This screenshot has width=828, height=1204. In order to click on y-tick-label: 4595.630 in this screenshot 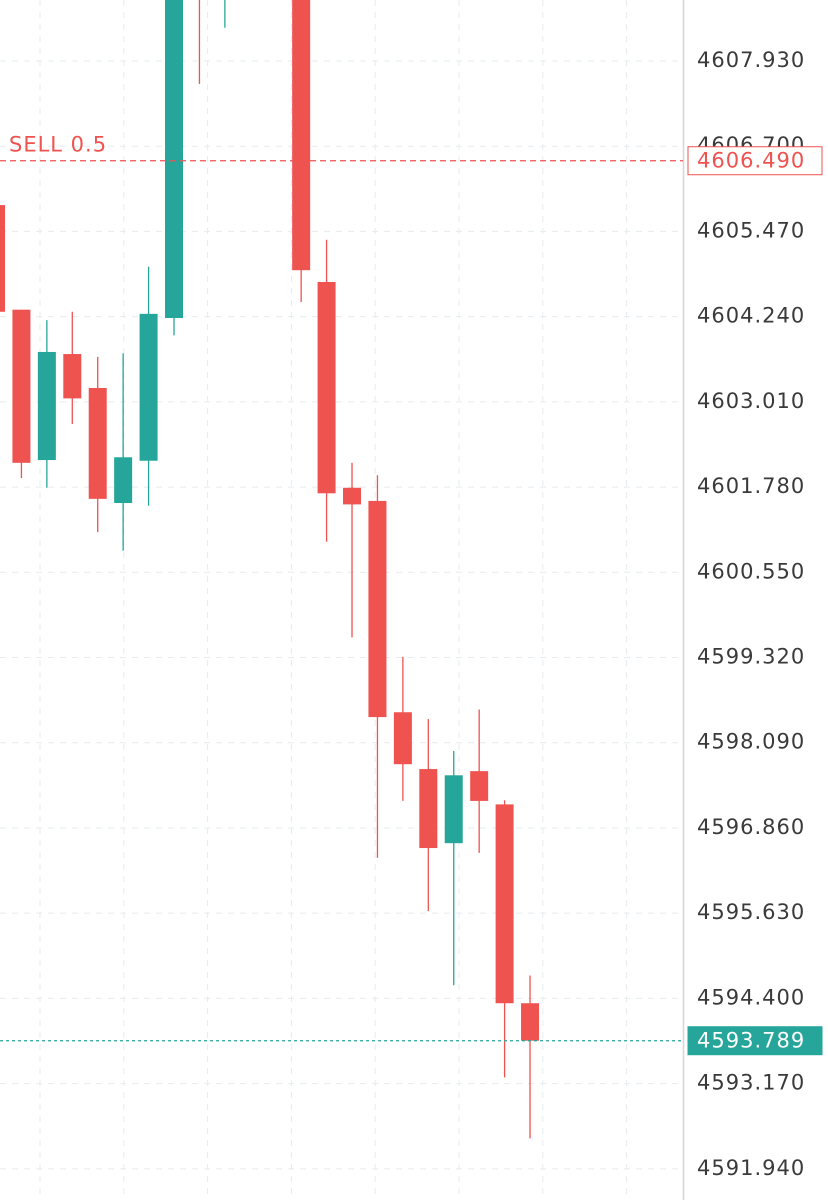, I will do `click(751, 912)`.